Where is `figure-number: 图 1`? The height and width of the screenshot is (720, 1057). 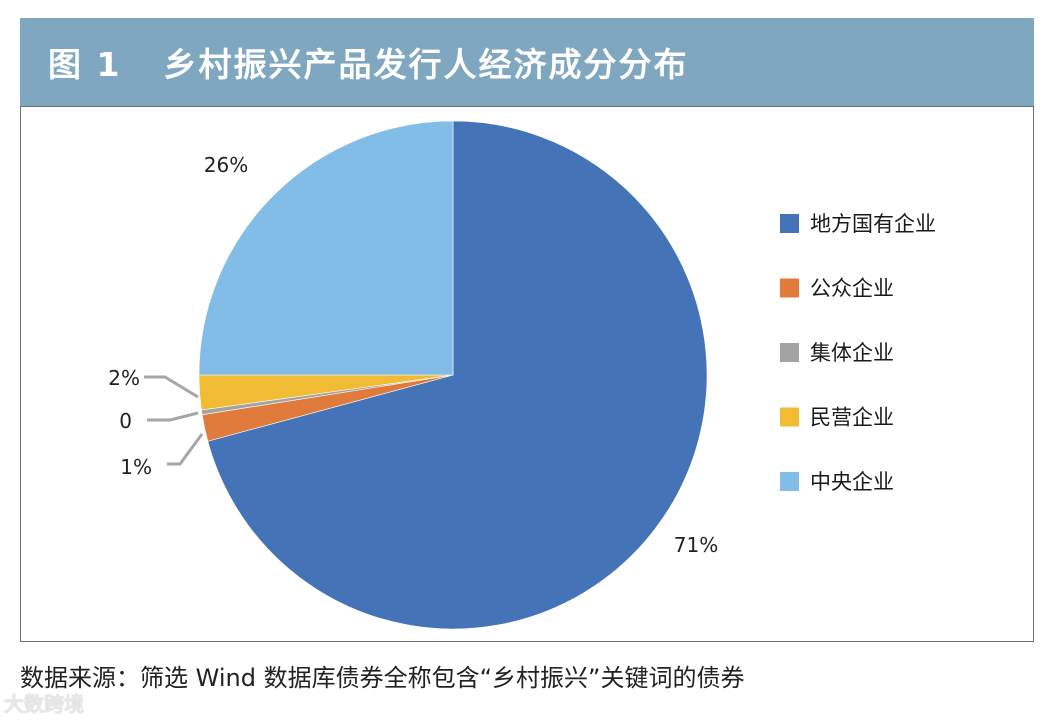
figure-number: 图 1 is located at coordinates (85, 64).